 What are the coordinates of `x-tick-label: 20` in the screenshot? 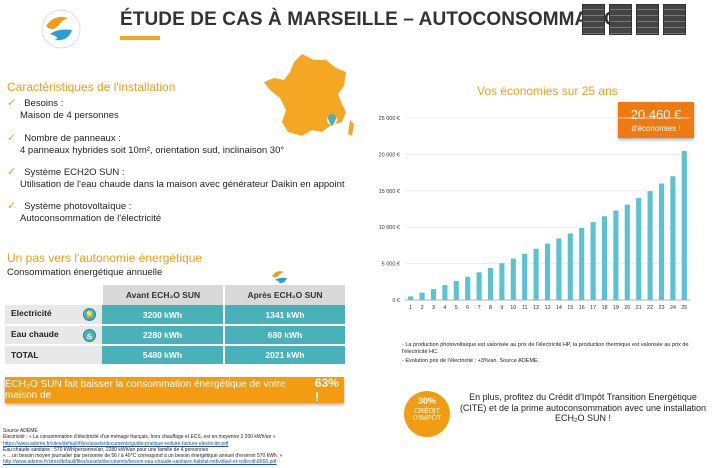 It's located at (627, 308).